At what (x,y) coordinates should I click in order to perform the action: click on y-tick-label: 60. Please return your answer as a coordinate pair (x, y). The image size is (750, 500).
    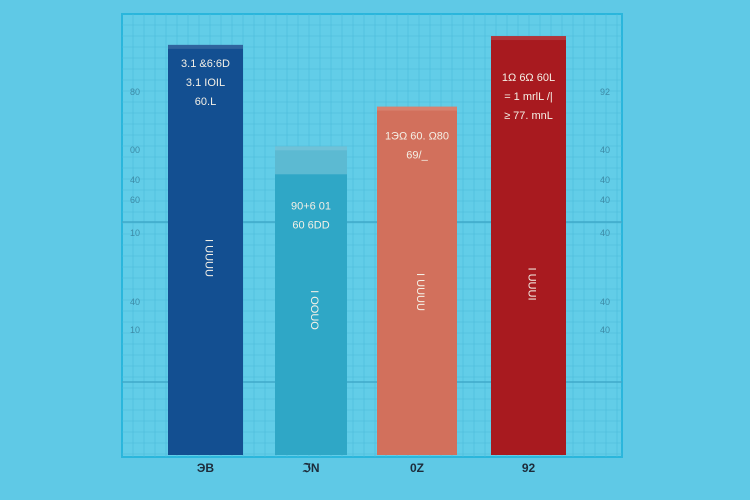
    Looking at the image, I should click on (135, 200).